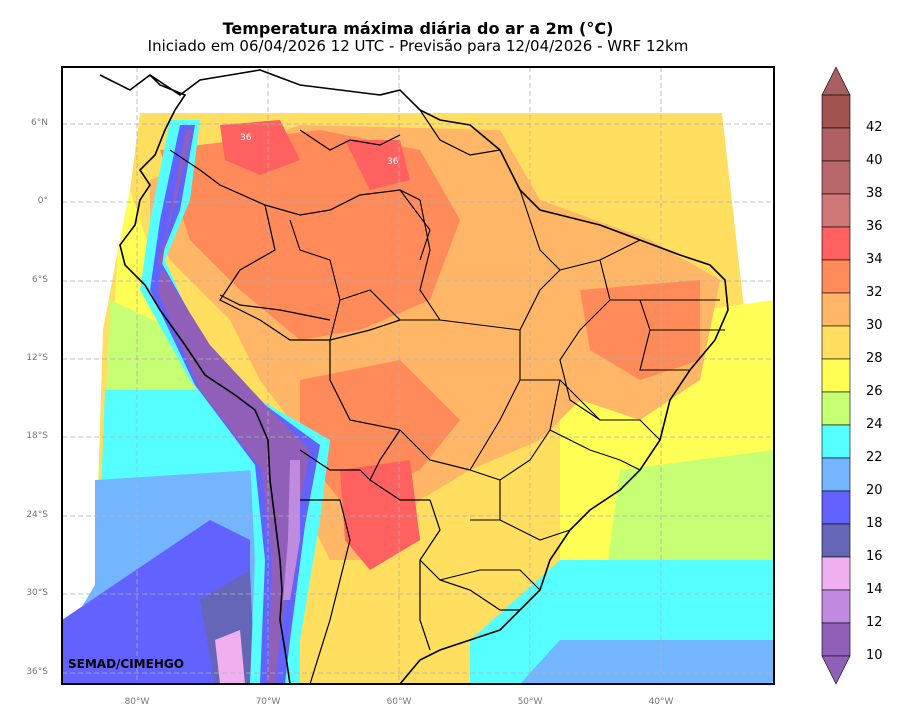 This screenshot has width=906, height=727. Describe the element at coordinates (874, 622) in the screenshot. I see `colorbar-tick-label: 12` at that location.